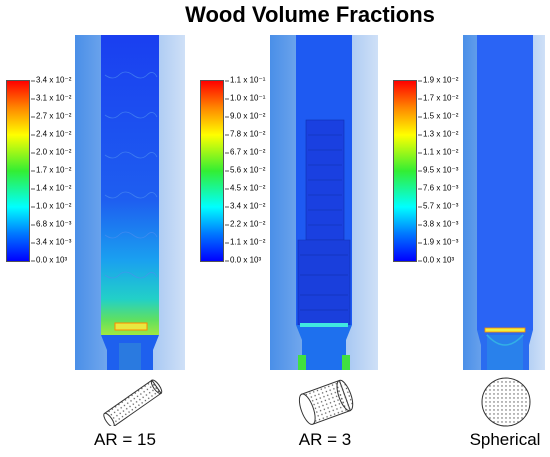 The image size is (550, 457). I want to click on tick-label: 2.7 x 10⁻², so click(51, 116).